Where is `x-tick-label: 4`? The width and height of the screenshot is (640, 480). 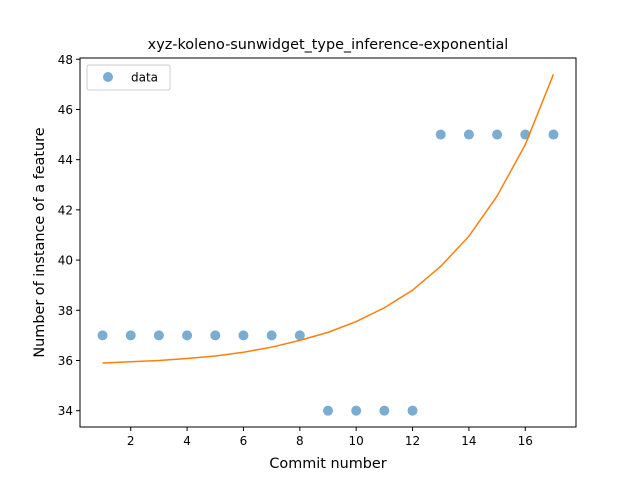 x-tick-label: 4 is located at coordinates (187, 441).